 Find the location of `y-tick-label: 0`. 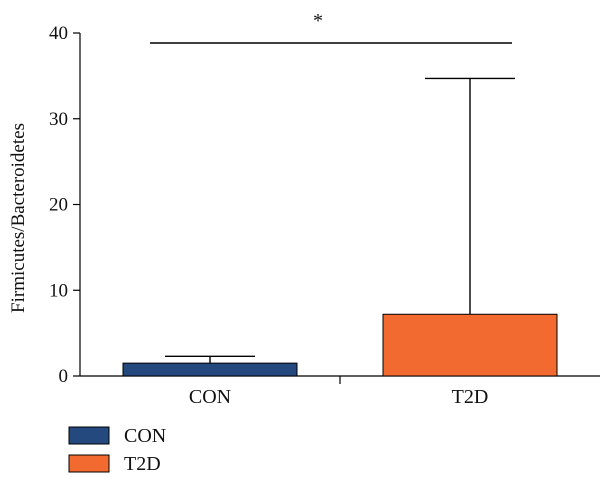

y-tick-label: 0 is located at coordinates (64, 376).